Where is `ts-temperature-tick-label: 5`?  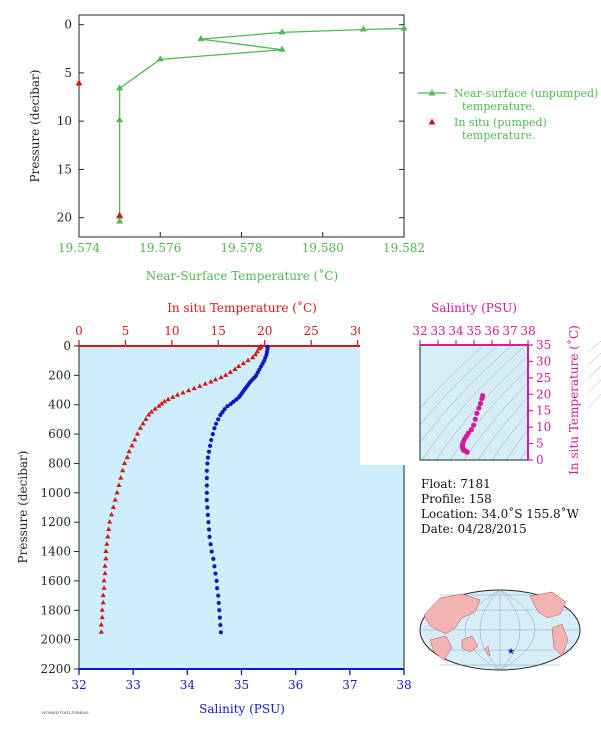
ts-temperature-tick-label: 5 is located at coordinates (540, 444).